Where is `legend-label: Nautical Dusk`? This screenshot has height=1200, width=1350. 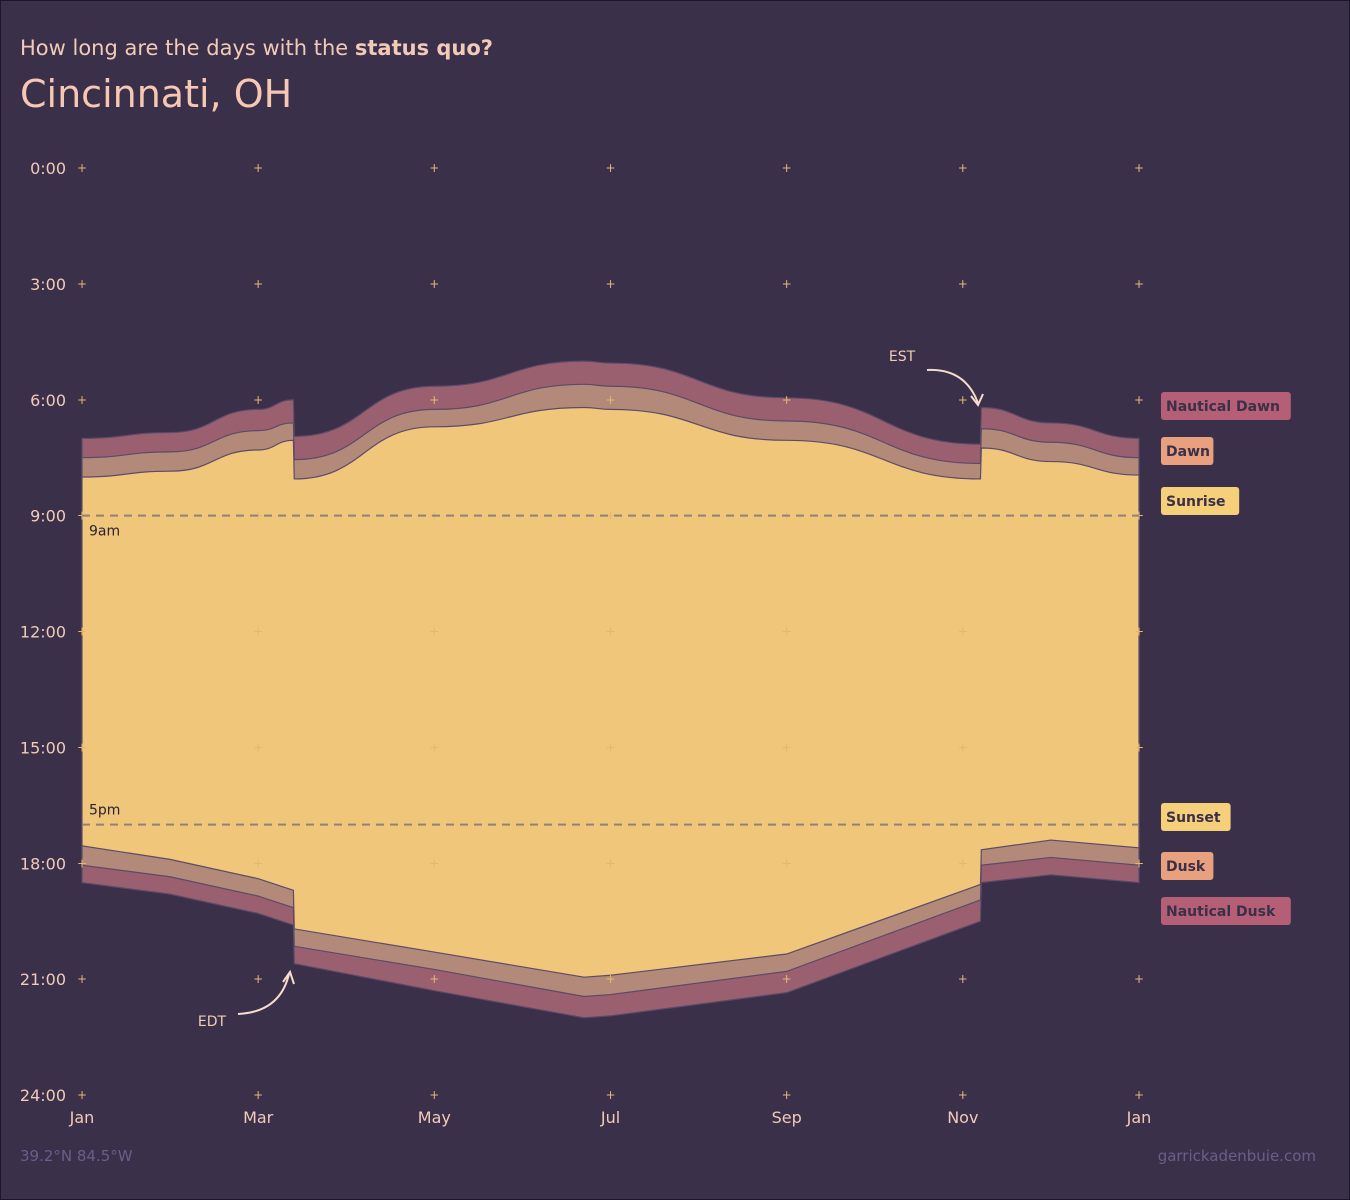 legend-label: Nautical Dusk is located at coordinates (1221, 912).